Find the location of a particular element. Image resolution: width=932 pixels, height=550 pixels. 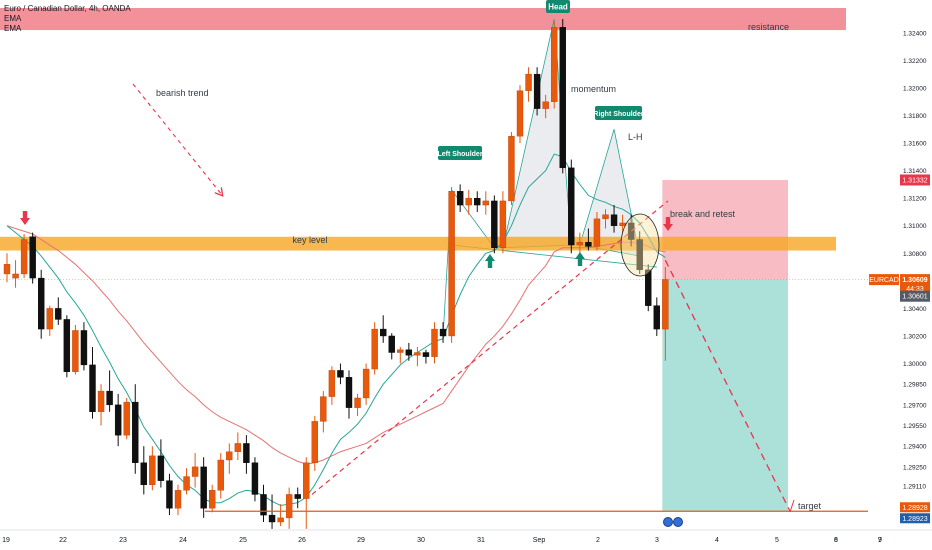

price-tick-label: 1.30200 is located at coordinates (915, 336).